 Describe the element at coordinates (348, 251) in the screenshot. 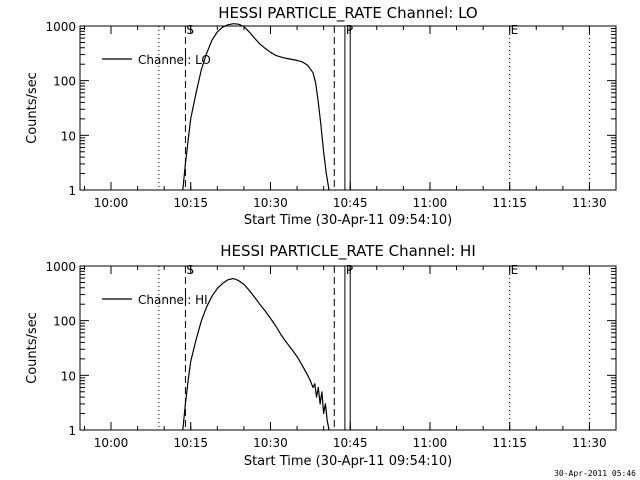

I see `chart-title: HESSI PARTICLE_RATE Channel: HI` at that location.